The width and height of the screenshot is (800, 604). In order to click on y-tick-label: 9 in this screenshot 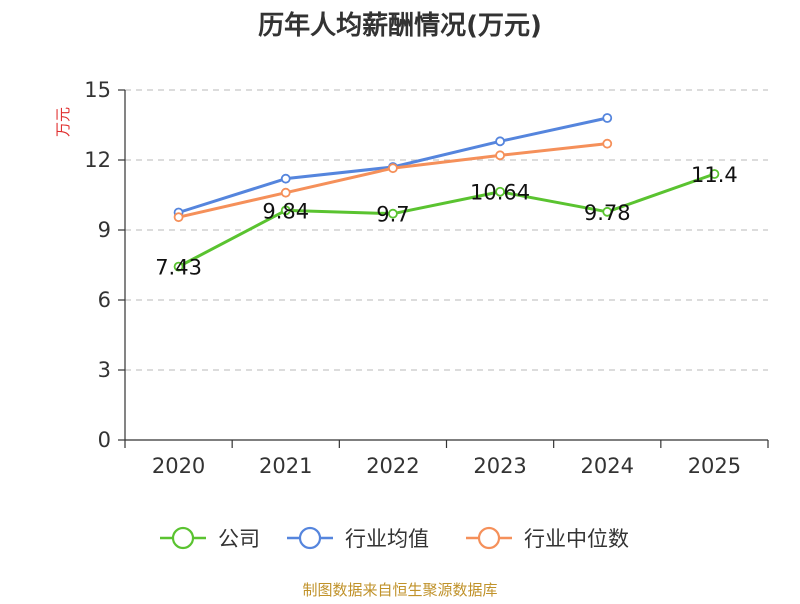, I will do `click(104, 230)`.